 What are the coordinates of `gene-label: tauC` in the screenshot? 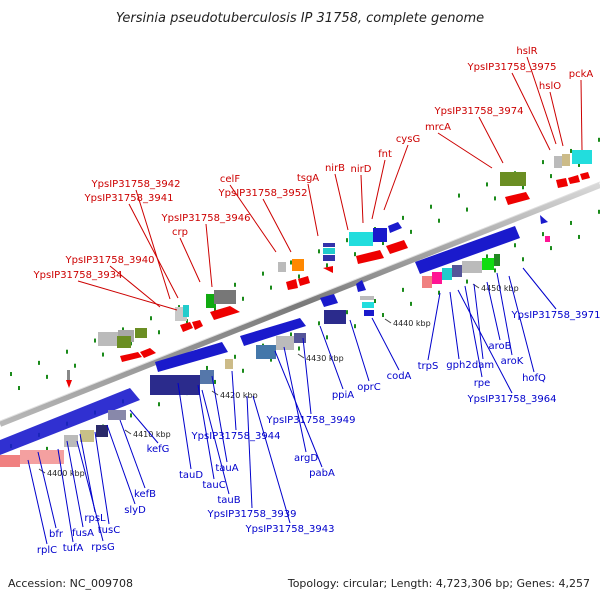 It's located at (213, 485).